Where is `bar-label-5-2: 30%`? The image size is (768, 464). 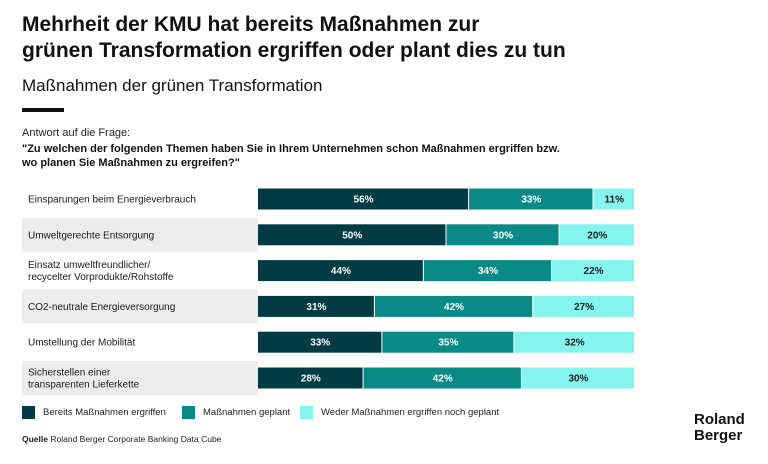
bar-label-5-2: 30% is located at coordinates (578, 379).